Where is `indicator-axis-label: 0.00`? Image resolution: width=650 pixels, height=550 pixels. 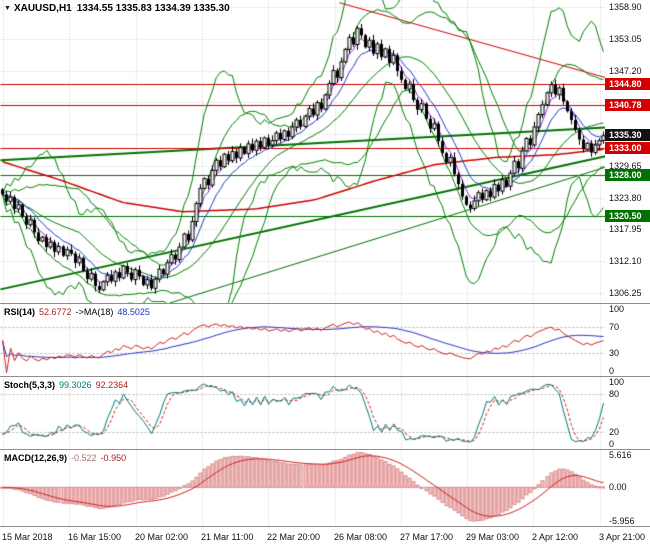
indicator-axis-label: 0.00 is located at coordinates (618, 486).